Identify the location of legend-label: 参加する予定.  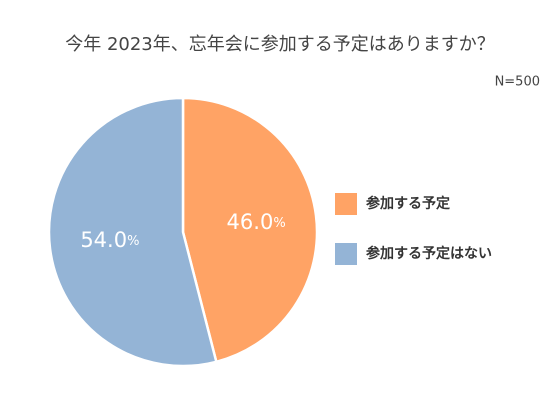
(408, 203).